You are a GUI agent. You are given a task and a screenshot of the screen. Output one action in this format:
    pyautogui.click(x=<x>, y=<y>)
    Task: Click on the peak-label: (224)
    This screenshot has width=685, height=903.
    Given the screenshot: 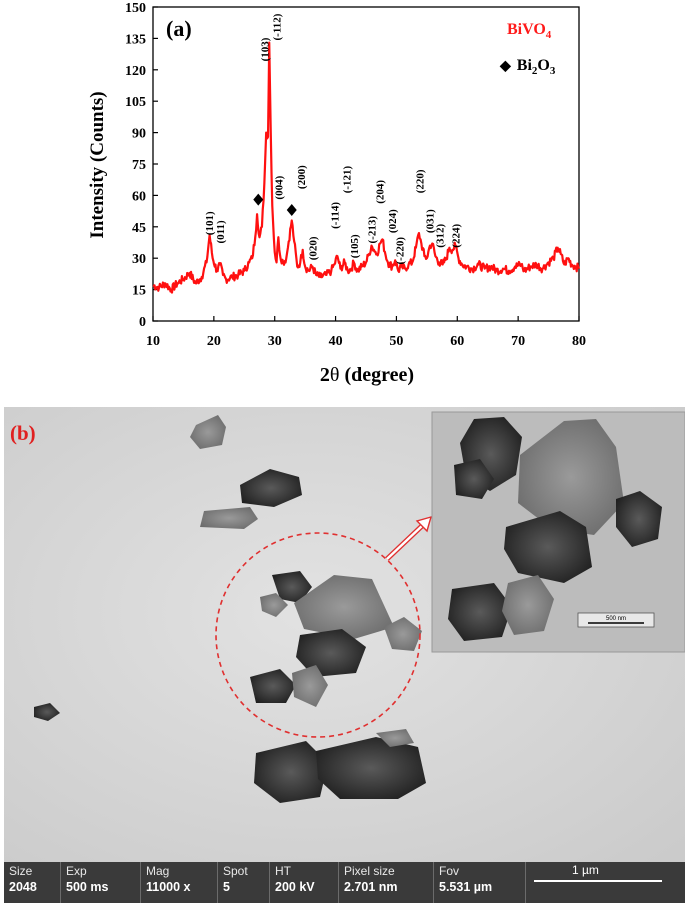 What is the action you would take?
    pyautogui.click(x=457, y=236)
    